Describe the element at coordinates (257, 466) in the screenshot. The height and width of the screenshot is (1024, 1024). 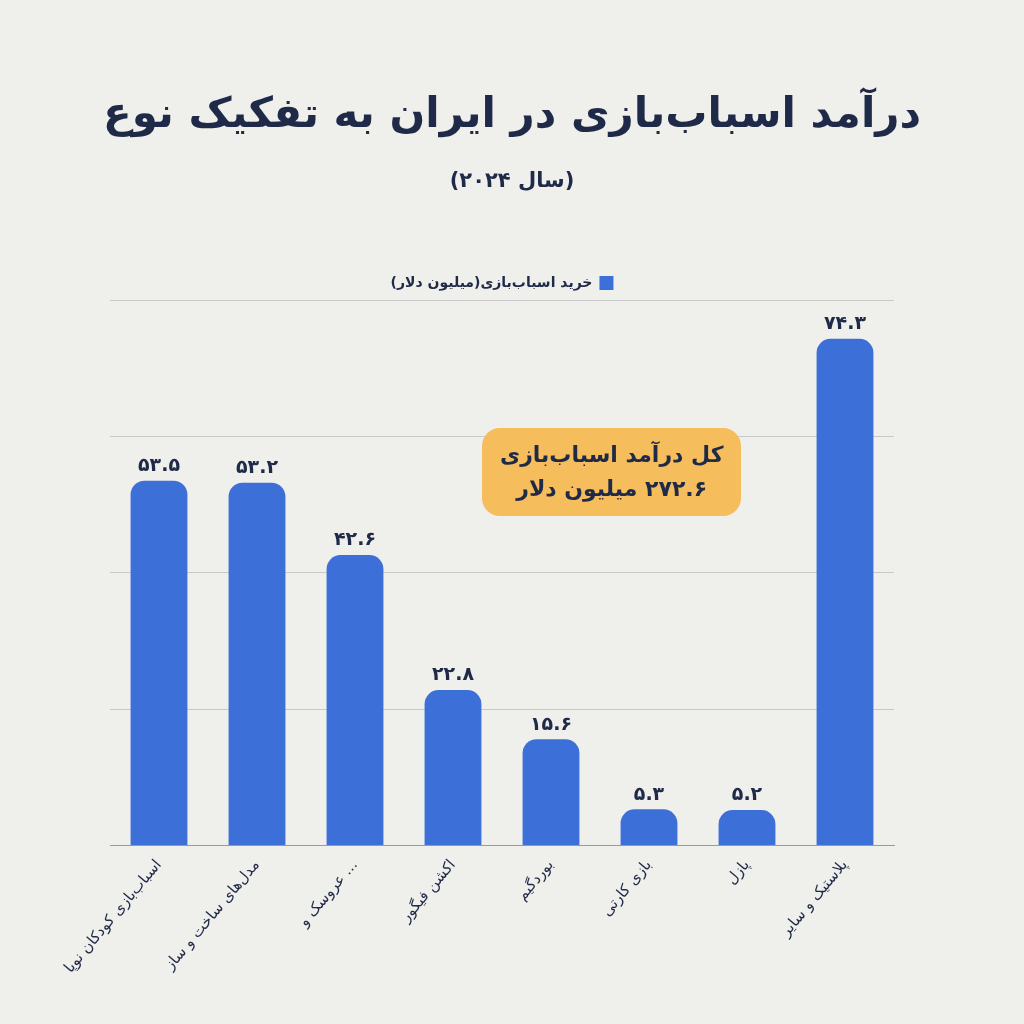
I see `data-label: ۵۳.۲` at that location.